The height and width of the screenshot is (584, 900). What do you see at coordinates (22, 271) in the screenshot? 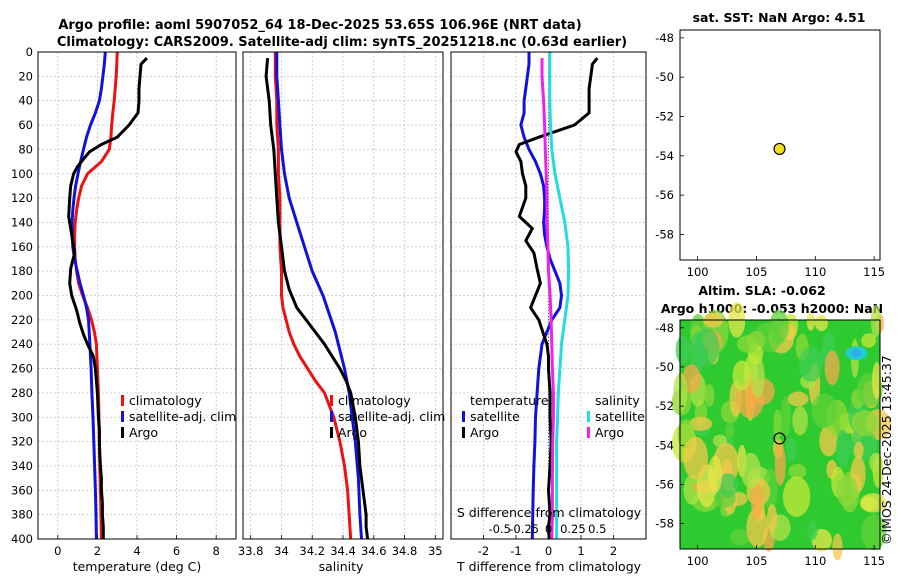
I see `y-tick-label: 180` at bounding box center [22, 271].